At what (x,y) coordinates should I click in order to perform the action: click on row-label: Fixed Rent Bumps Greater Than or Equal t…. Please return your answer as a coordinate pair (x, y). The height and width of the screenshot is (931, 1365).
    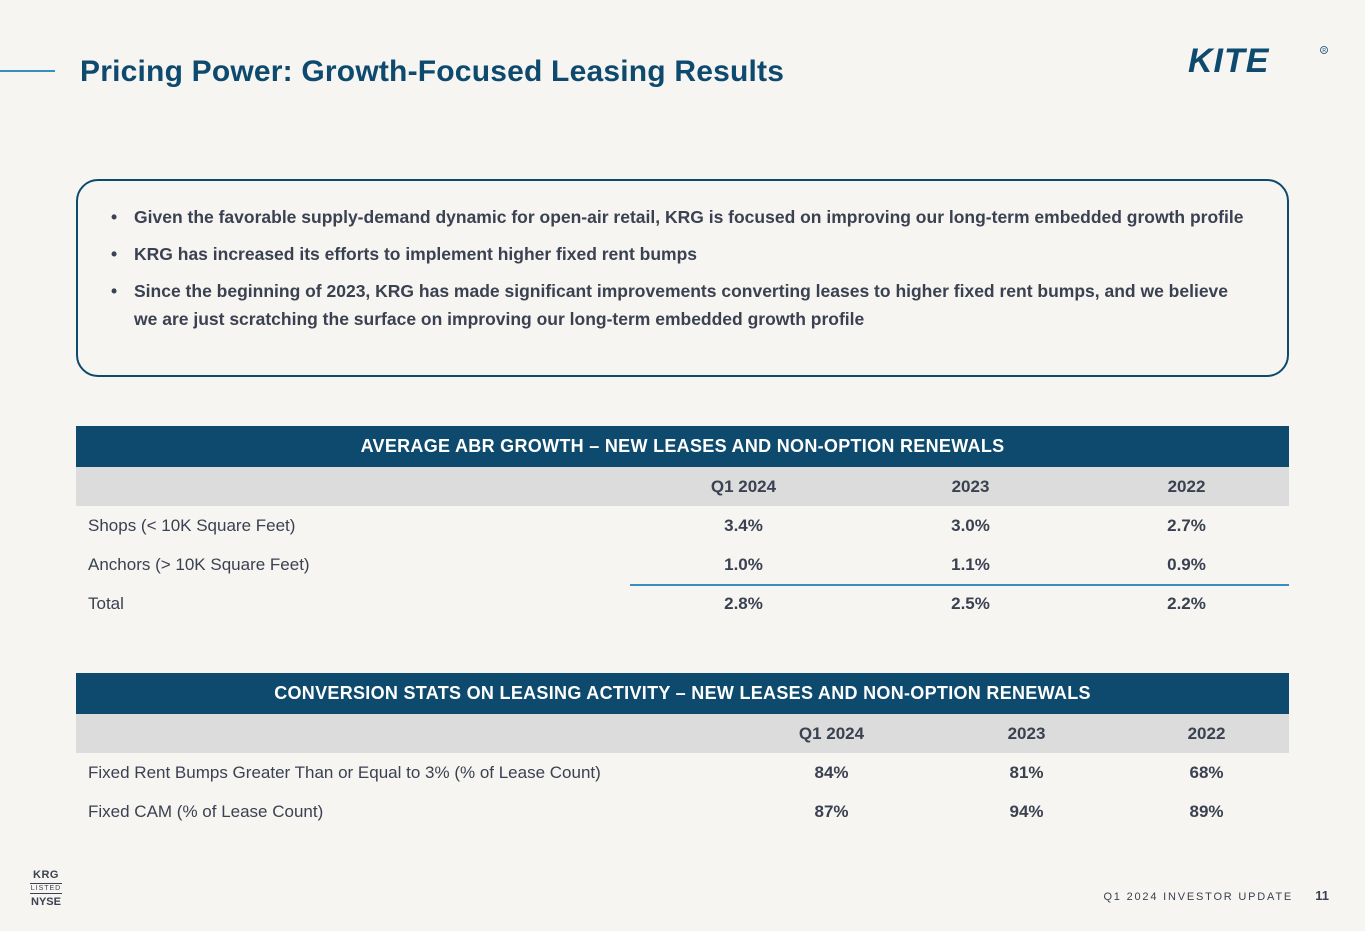
    Looking at the image, I should click on (344, 772).